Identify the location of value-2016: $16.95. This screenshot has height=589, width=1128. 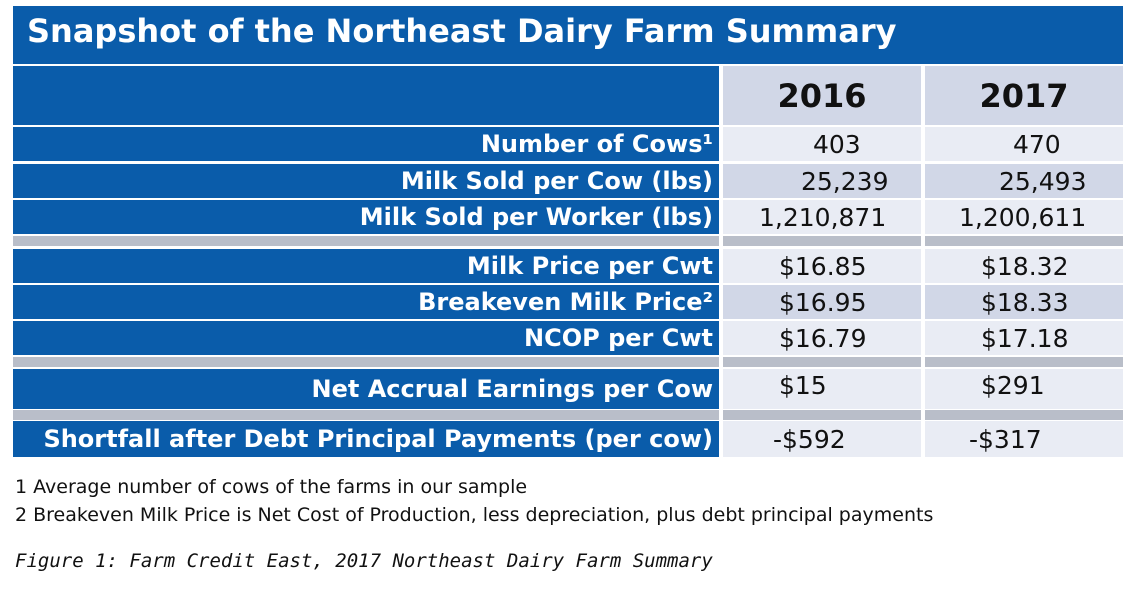
(822, 302).